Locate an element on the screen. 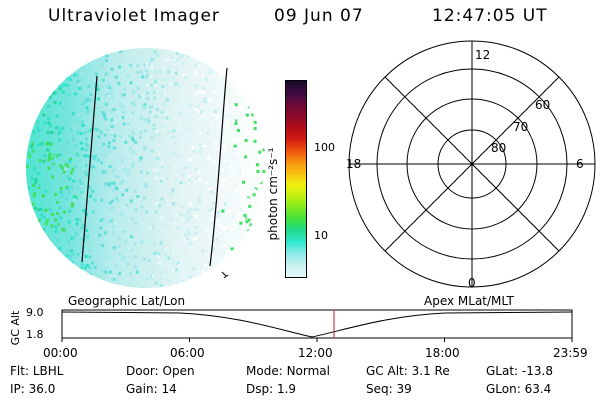 This screenshot has height=400, width=600. terminator-line is located at coordinates (89, 169).